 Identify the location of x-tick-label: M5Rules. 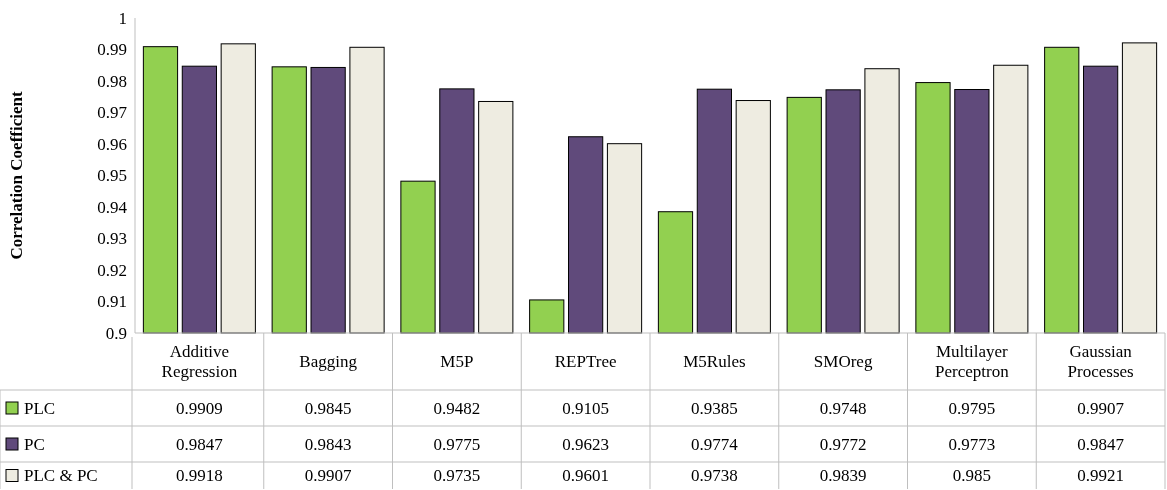
(714, 362).